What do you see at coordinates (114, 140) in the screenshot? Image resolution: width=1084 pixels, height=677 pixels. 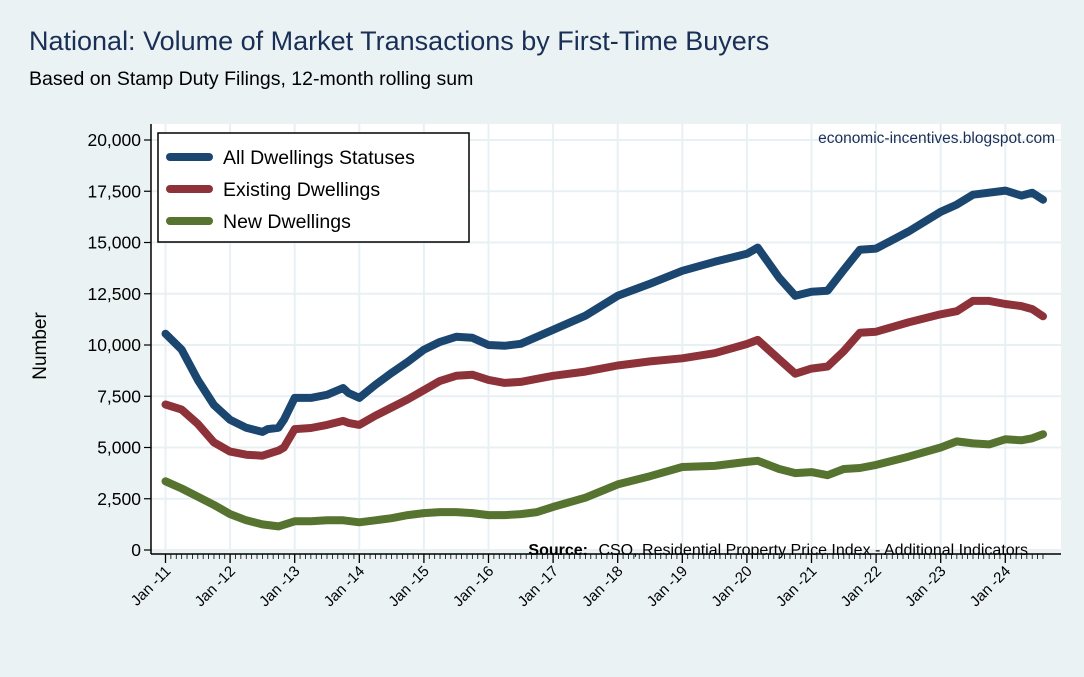 I see `y-tick-label: 20,000` at bounding box center [114, 140].